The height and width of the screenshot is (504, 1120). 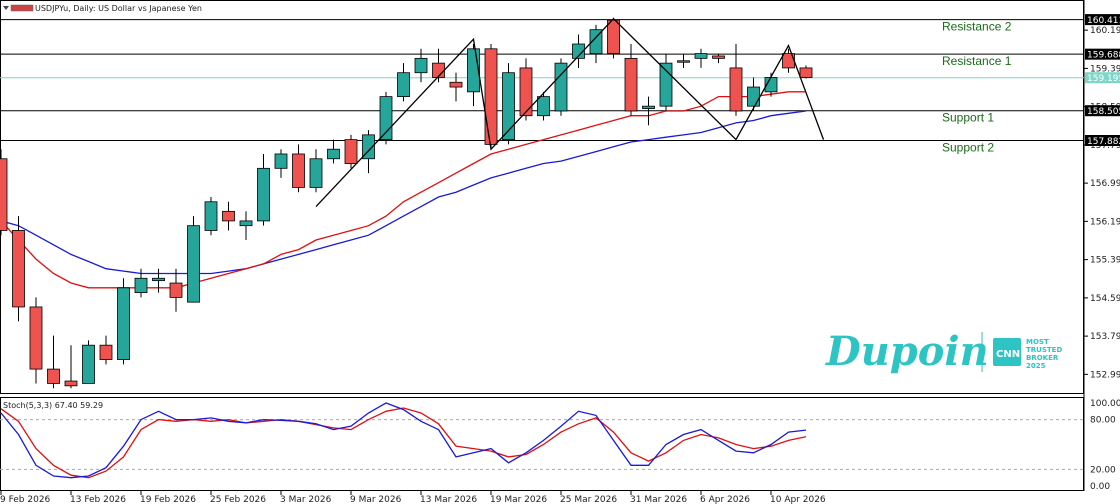 What do you see at coordinates (907, 351) in the screenshot?
I see `logo-text: Dupoin` at bounding box center [907, 351].